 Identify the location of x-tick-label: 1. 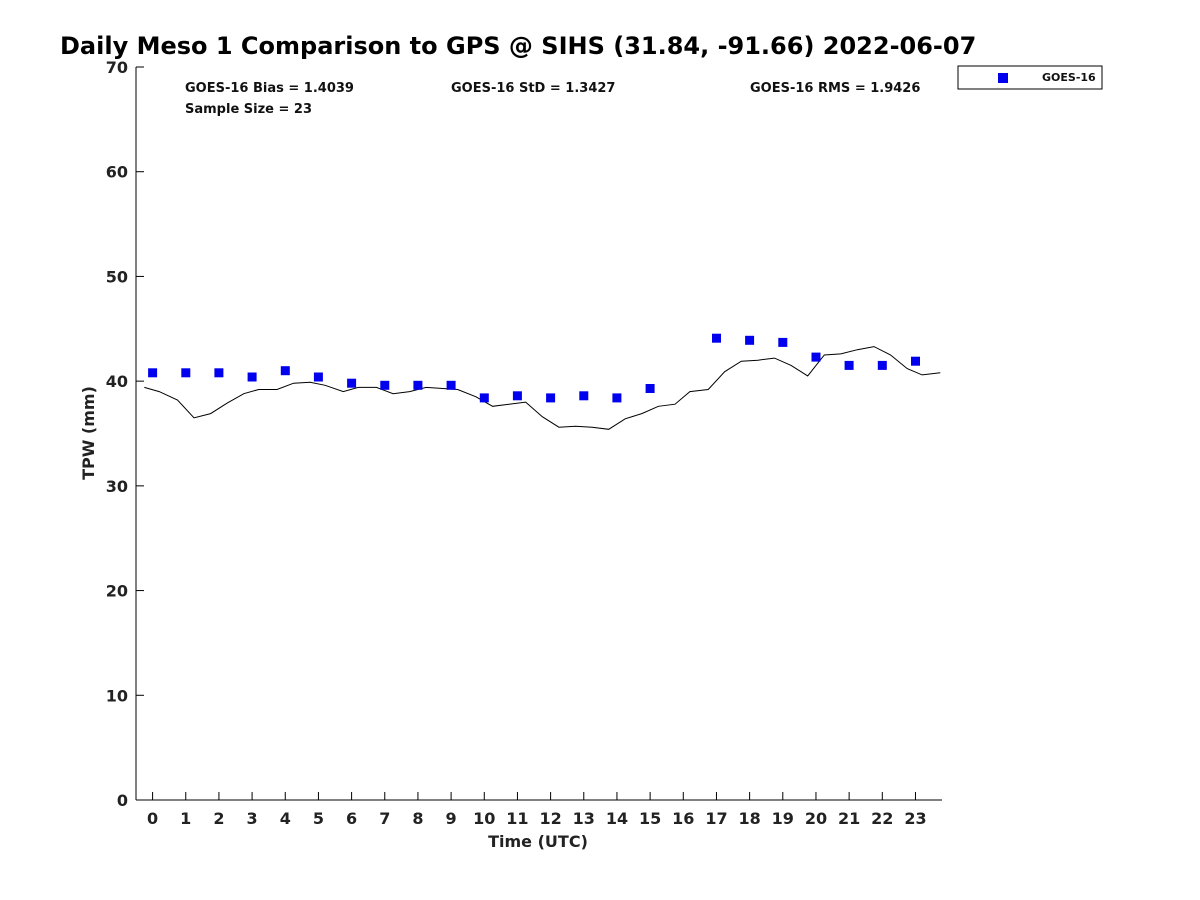
(185, 818).